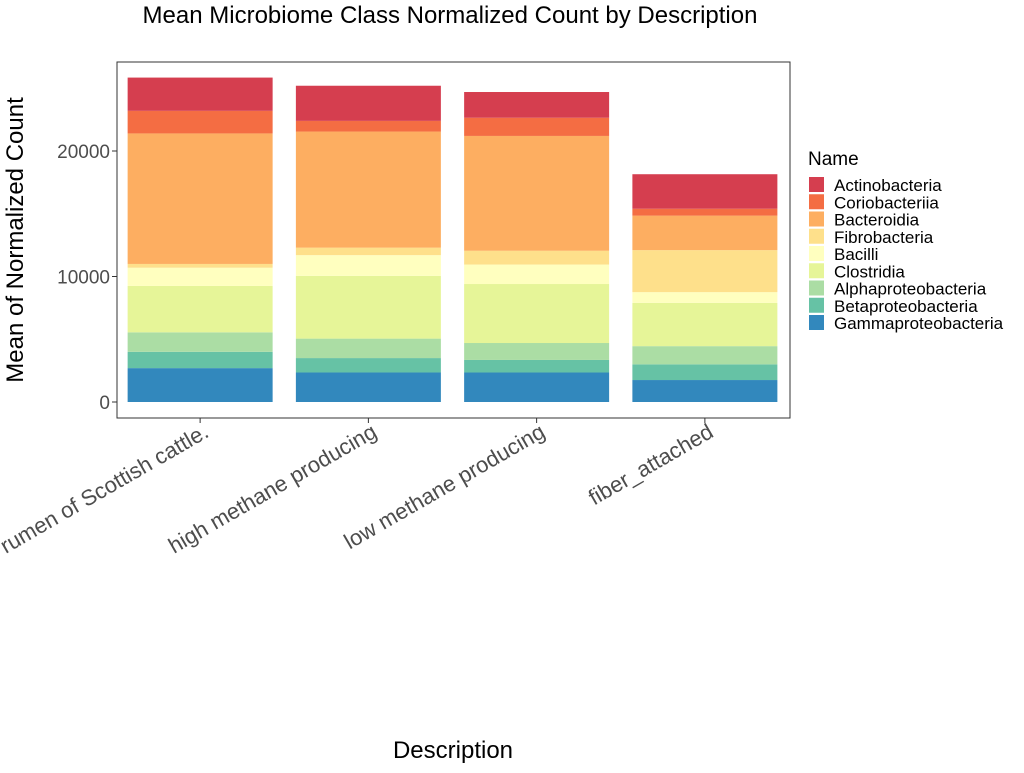 Image resolution: width=1024 pixels, height=773 pixels. Describe the element at coordinates (83, 278) in the screenshot. I see `y-tick-label: 10000` at that location.